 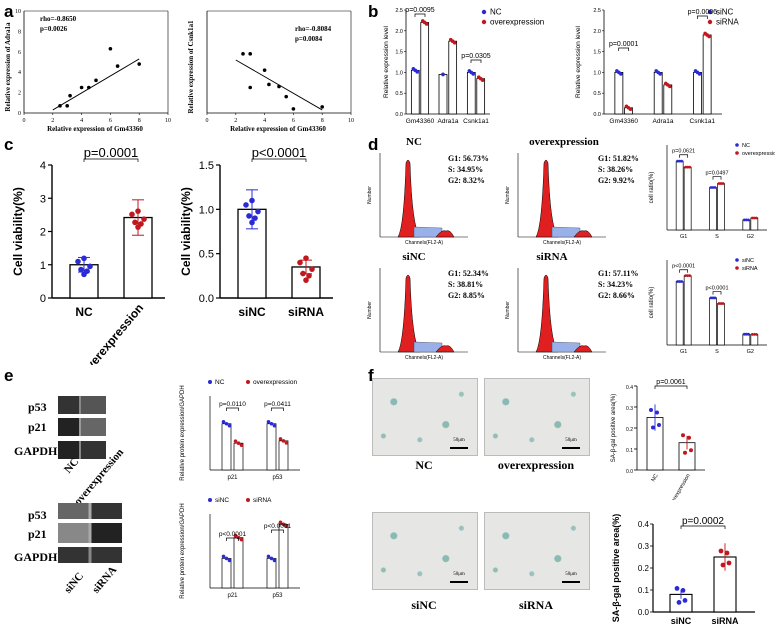 What do you see at coordinates (562, 243) in the screenshot?
I see `histogram-x-label: Channels(FL2-A)` at bounding box center [562, 243].